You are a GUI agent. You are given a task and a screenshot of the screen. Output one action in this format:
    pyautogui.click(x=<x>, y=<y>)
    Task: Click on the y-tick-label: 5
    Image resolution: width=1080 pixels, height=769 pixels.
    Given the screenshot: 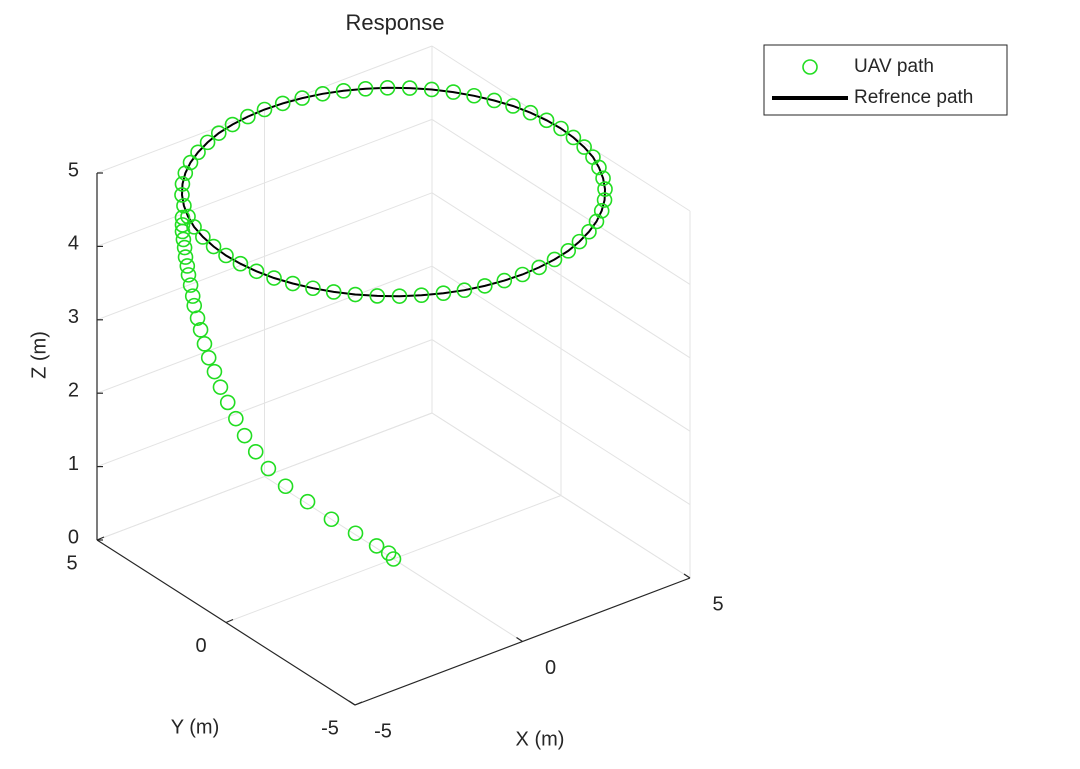 What is the action you would take?
    pyautogui.click(x=71, y=563)
    